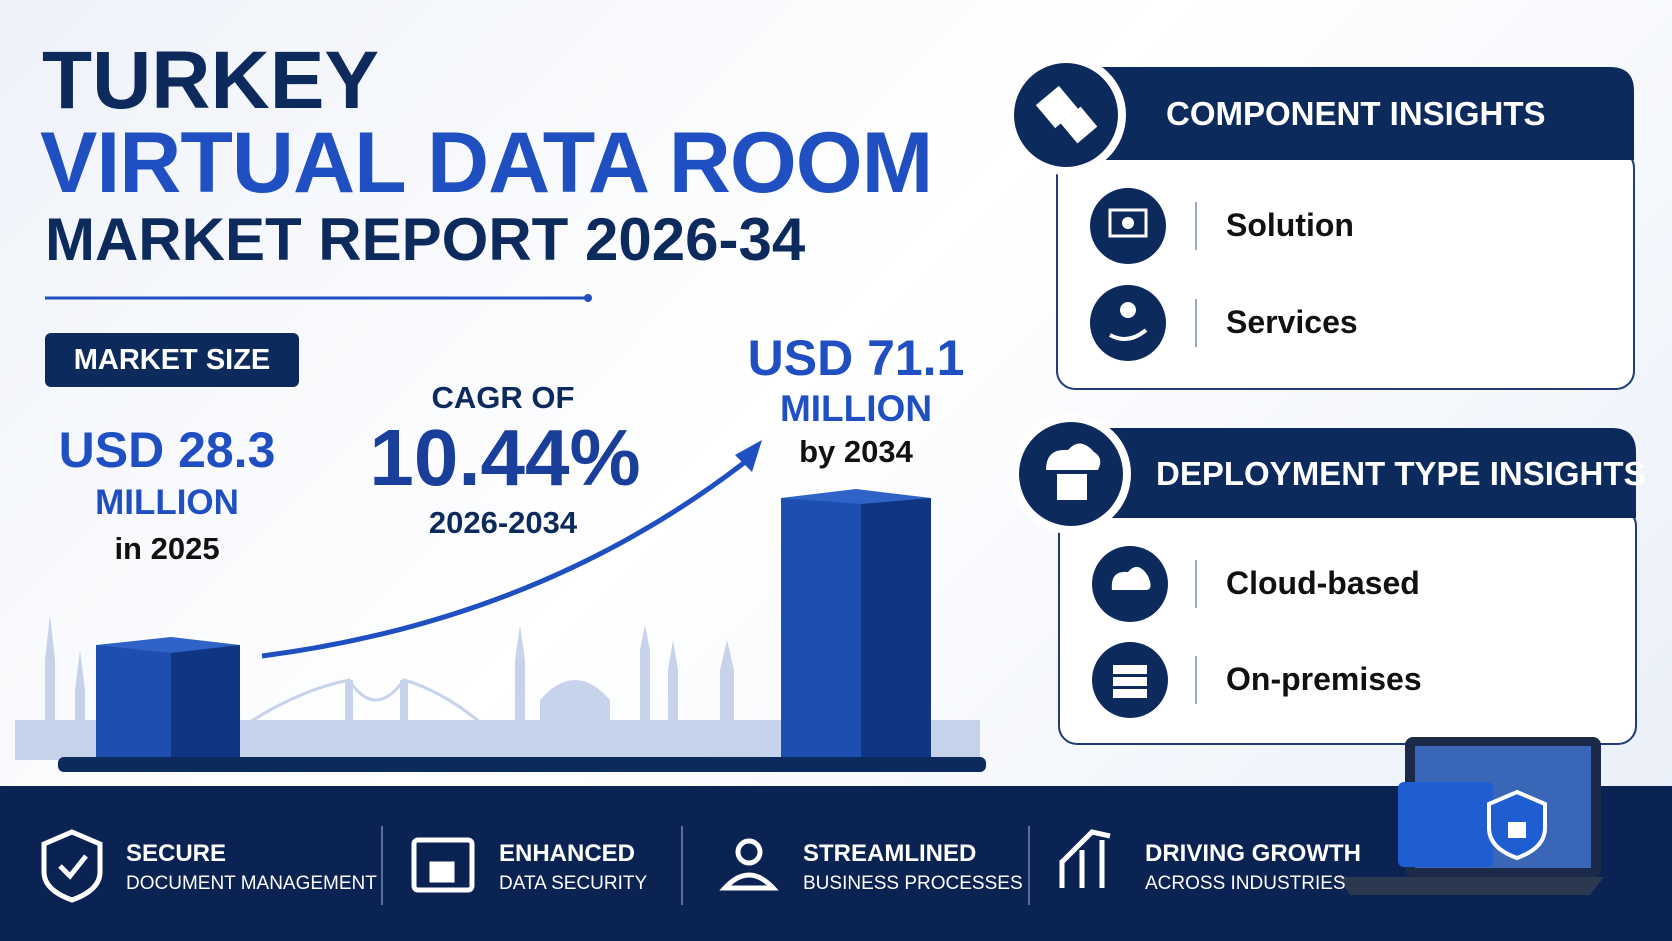 The height and width of the screenshot is (941, 1672). What do you see at coordinates (167, 548) in the screenshot?
I see `start-period: in 2025` at bounding box center [167, 548].